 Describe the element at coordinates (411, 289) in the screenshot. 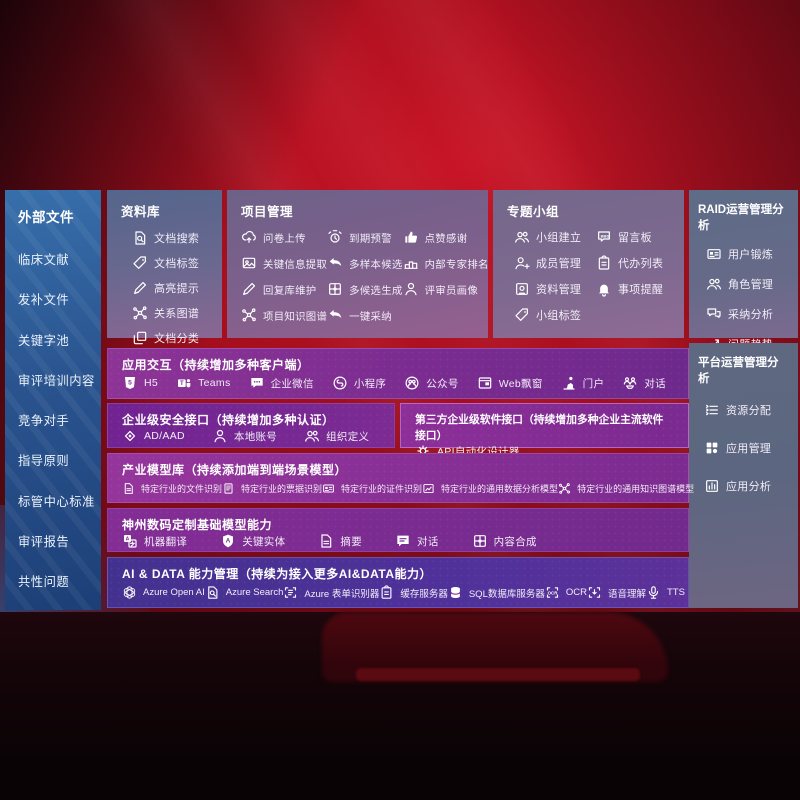

I see `person-icon` at that location.